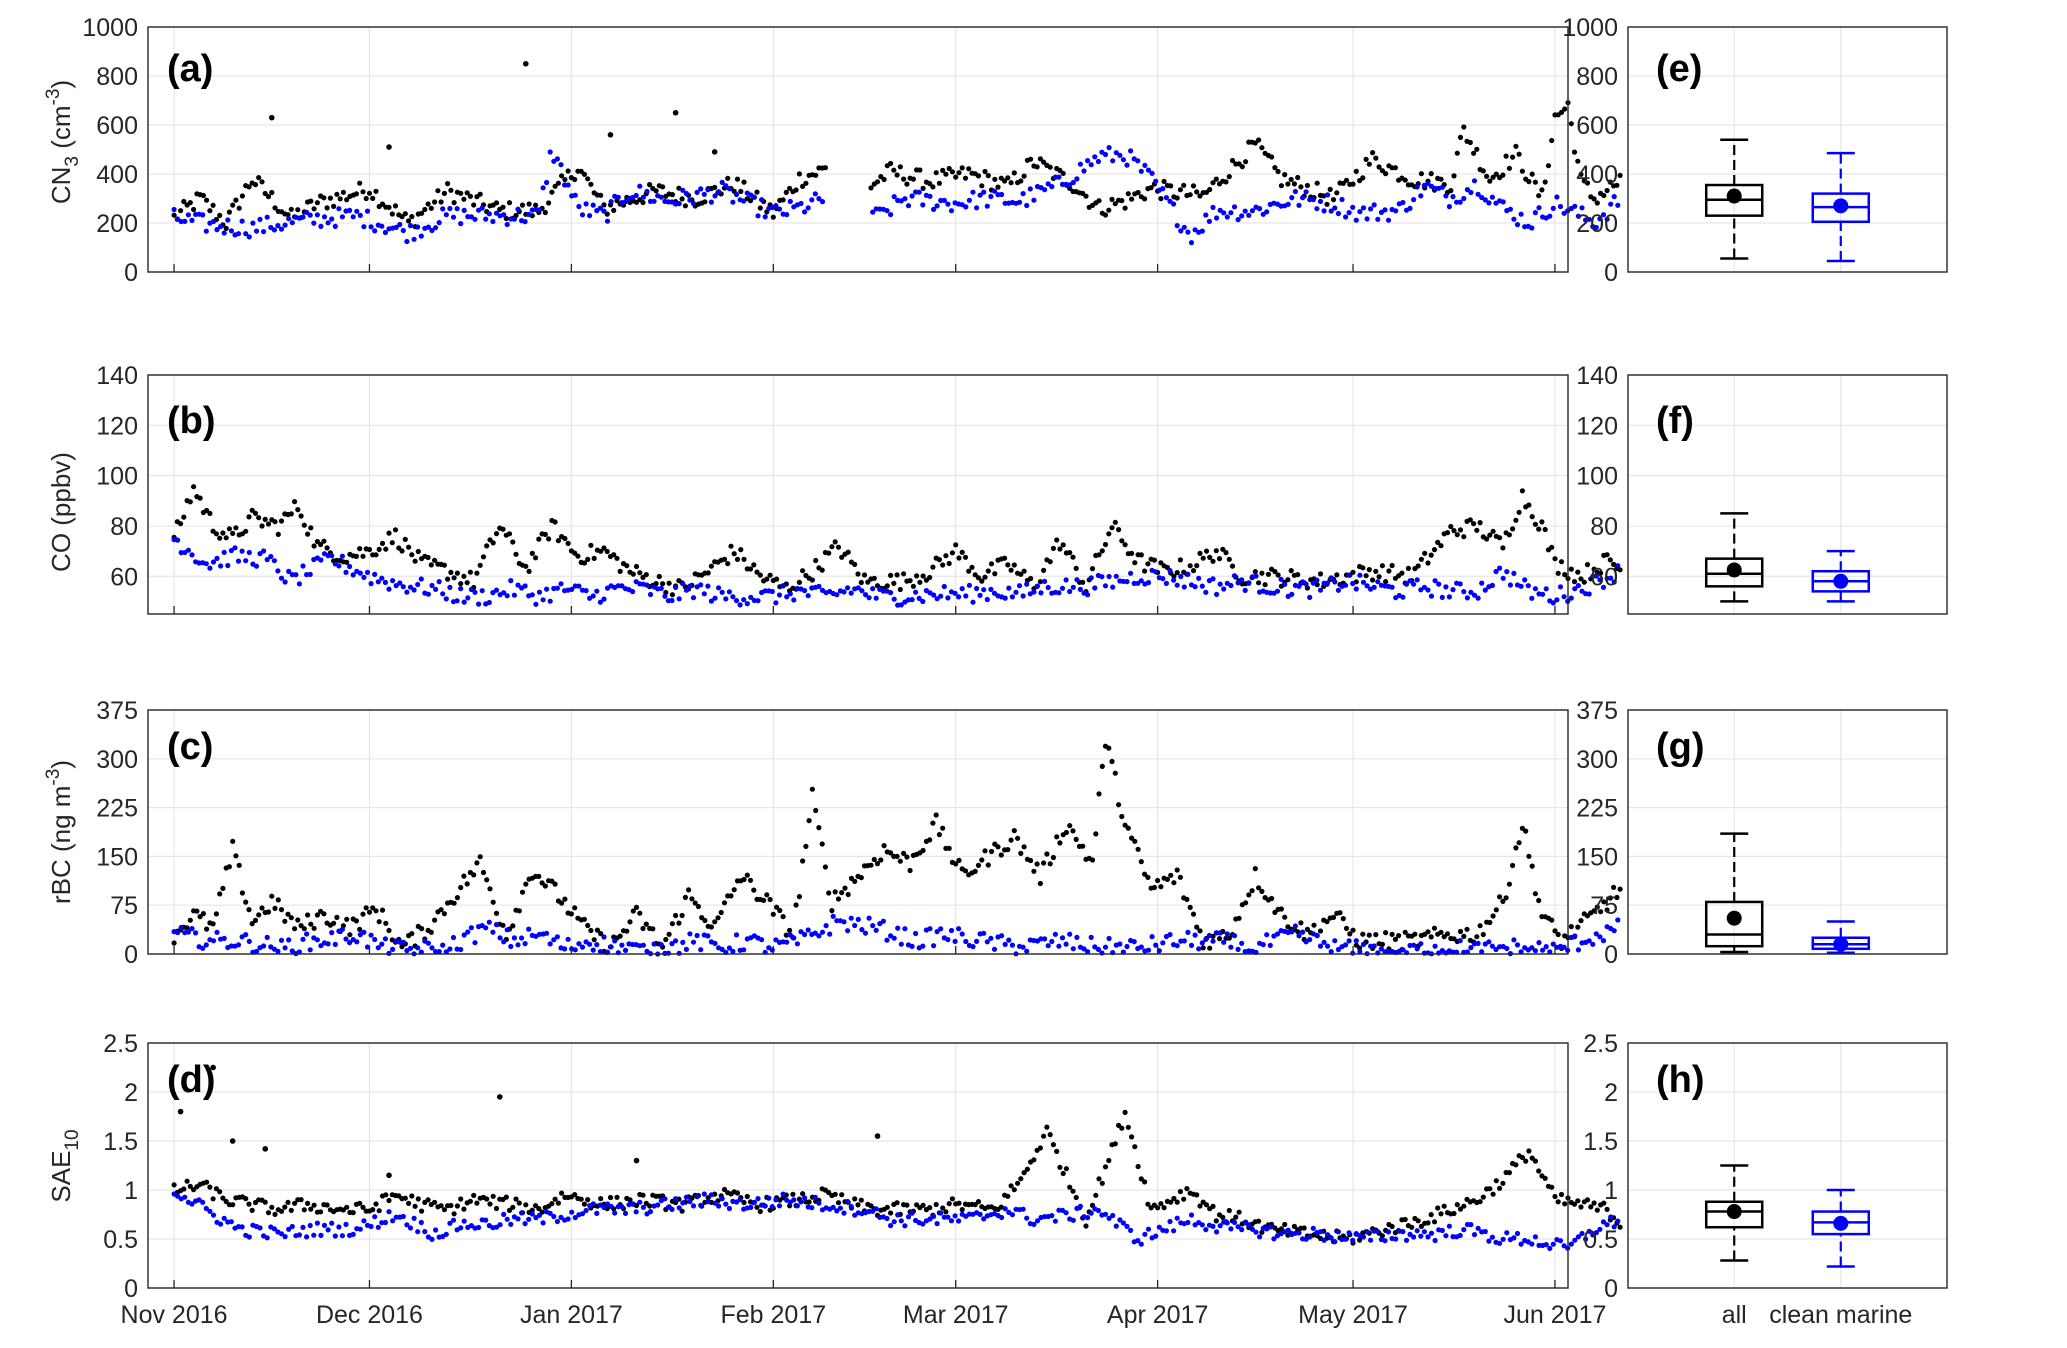 Image resolution: width=2067 pixels, height=1348 pixels. I want to click on all-outlier-point, so click(180, 1111).